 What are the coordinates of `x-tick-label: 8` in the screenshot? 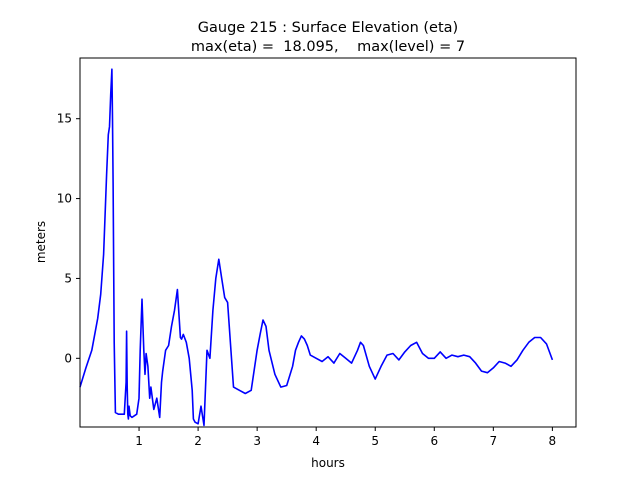 It's located at (553, 441).